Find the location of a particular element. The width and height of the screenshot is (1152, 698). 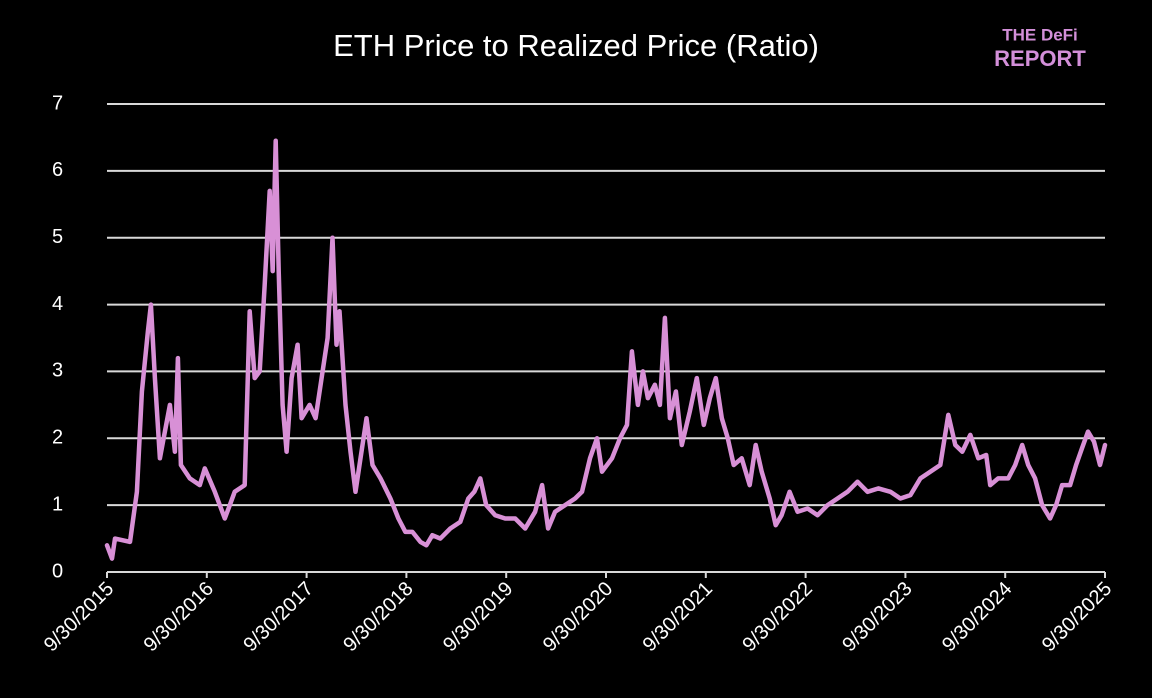

y-tick-label: 7 is located at coordinates (57, 103).